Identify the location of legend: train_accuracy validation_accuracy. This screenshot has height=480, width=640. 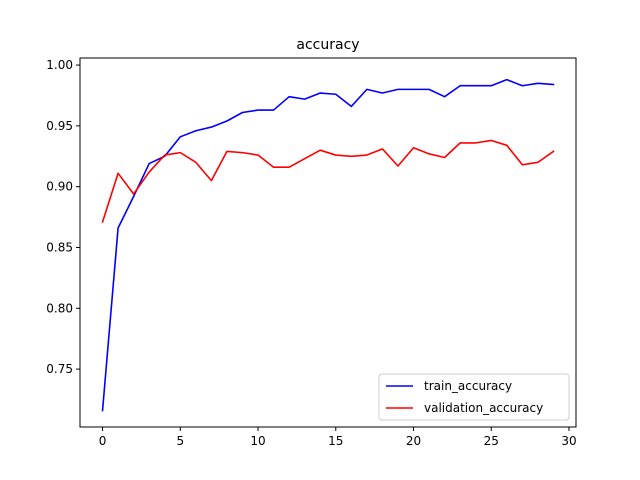
(474, 397).